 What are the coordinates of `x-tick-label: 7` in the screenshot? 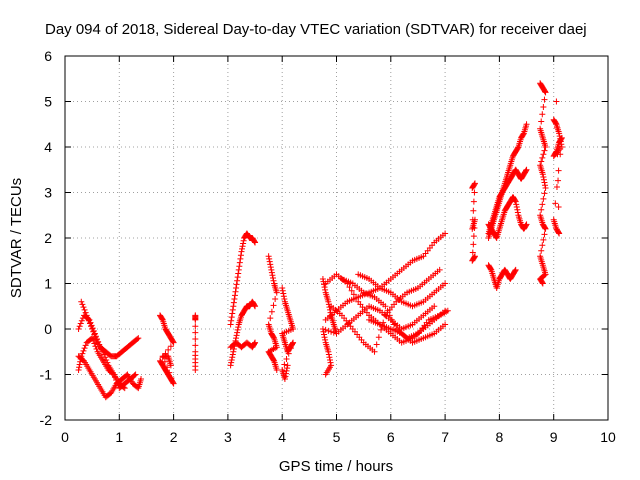 It's located at (445, 437).